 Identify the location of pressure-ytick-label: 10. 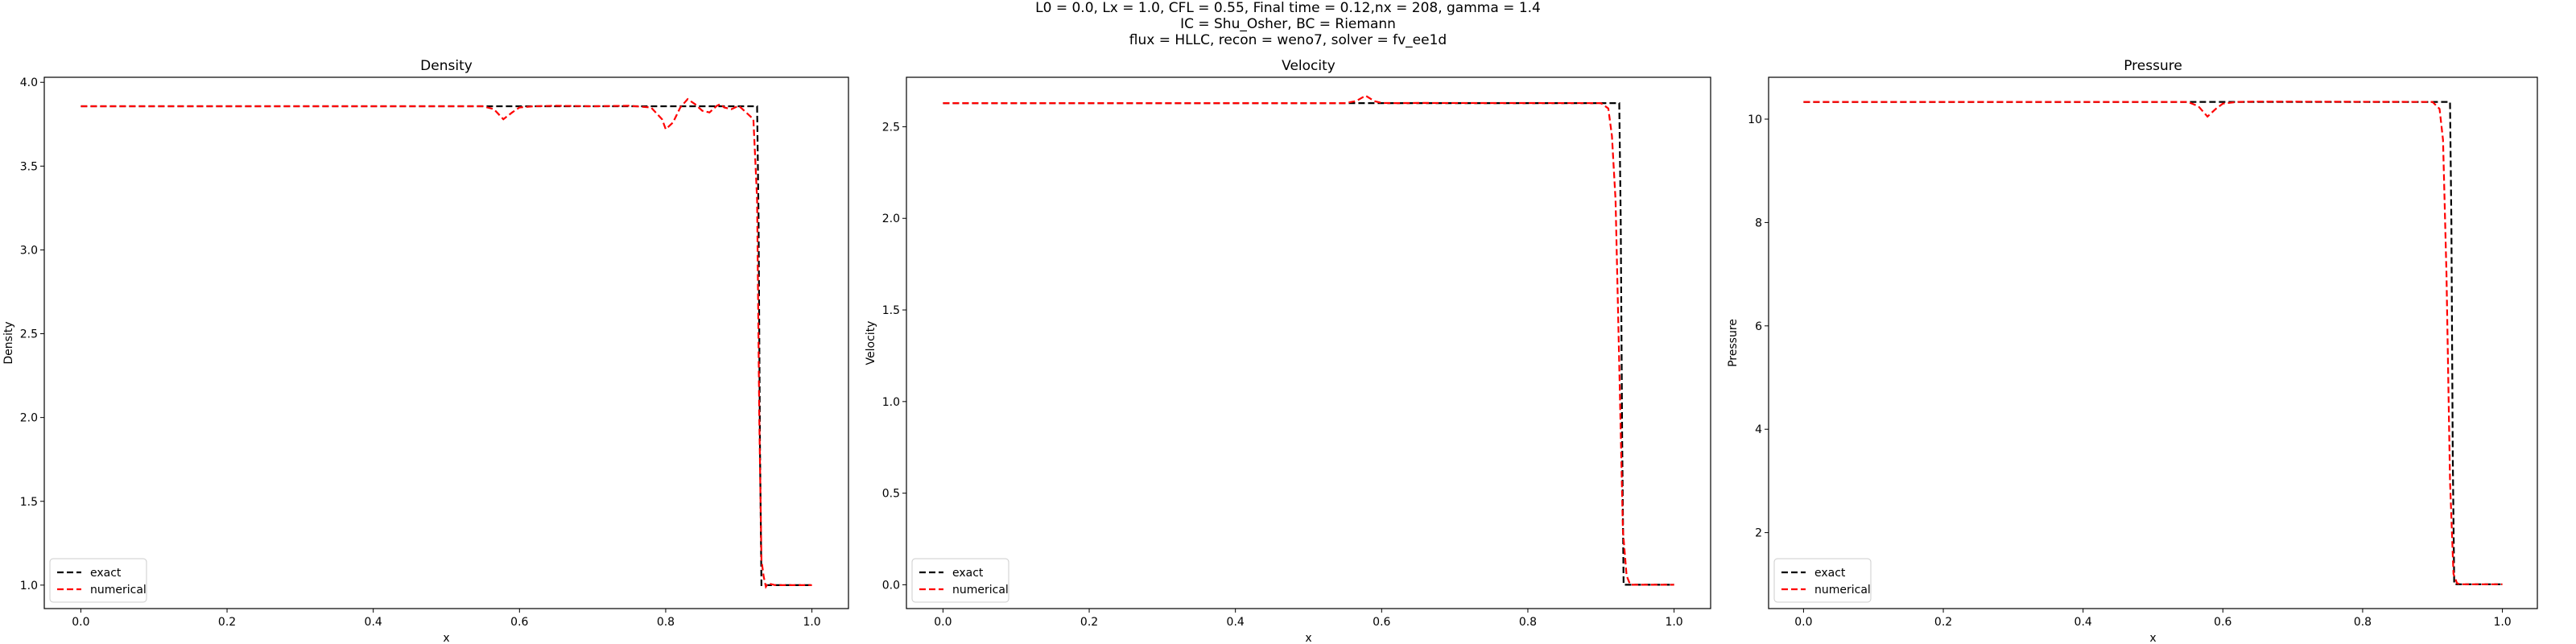
(1755, 120).